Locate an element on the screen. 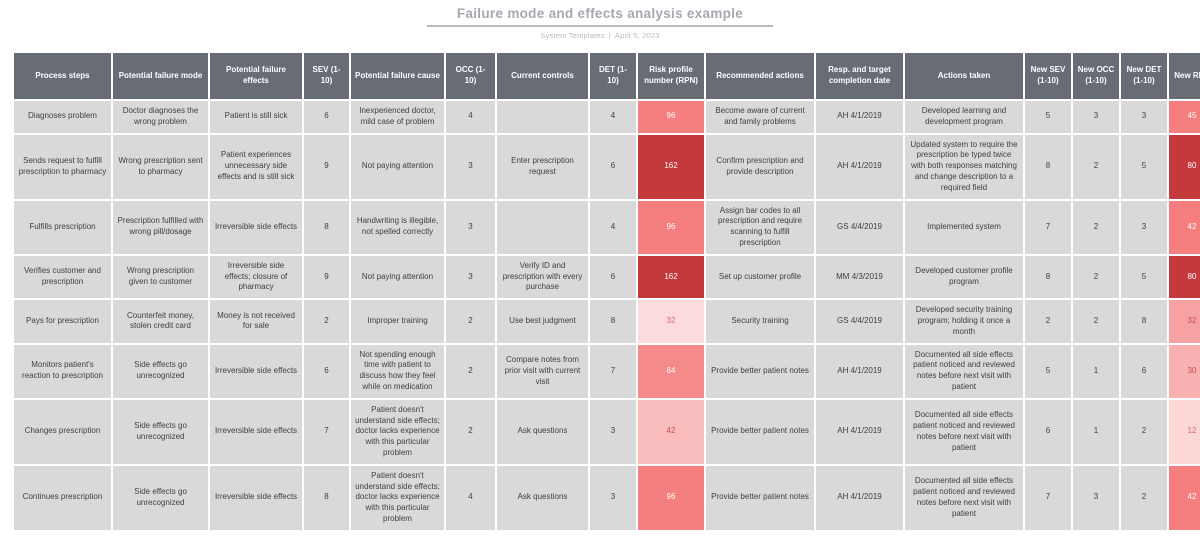  cell-failure-mode: Wrong prescription given to customer is located at coordinates (160, 277).